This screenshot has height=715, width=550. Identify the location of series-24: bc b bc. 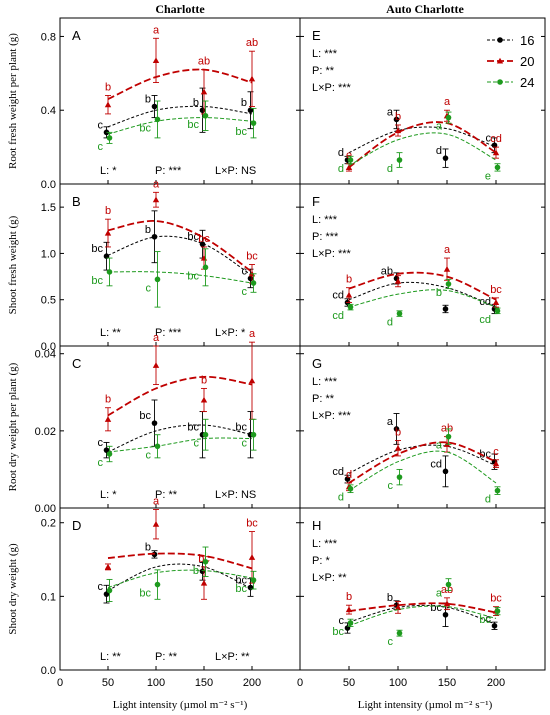
(181, 574).